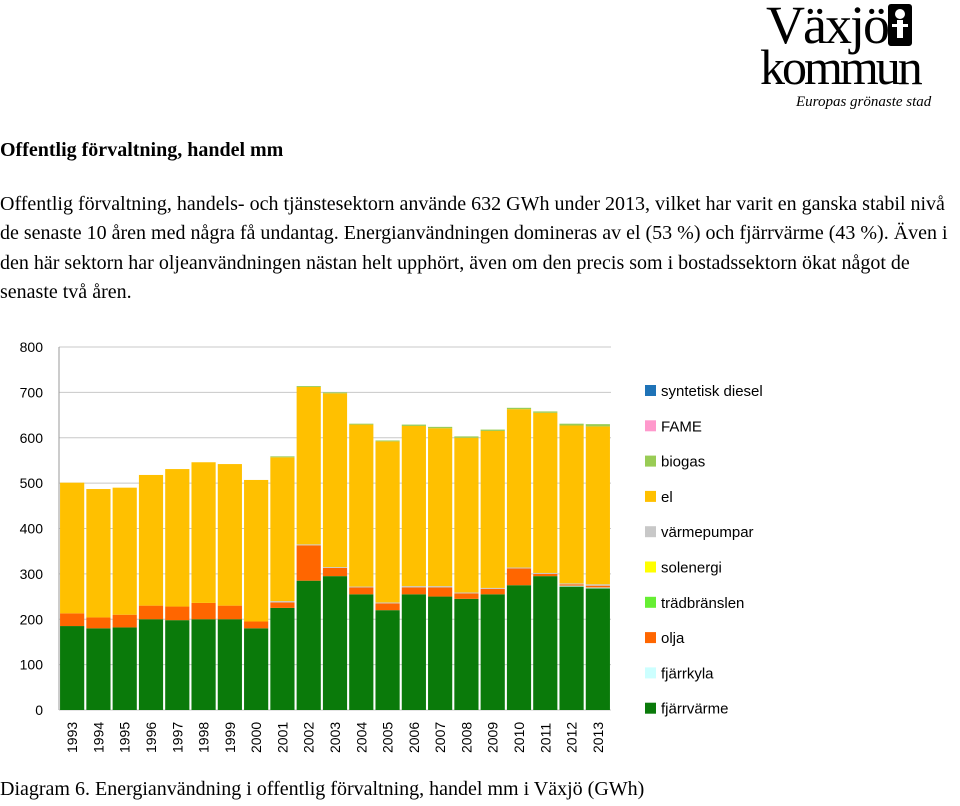  I want to click on legend-label: trädbränslen, so click(702, 603).